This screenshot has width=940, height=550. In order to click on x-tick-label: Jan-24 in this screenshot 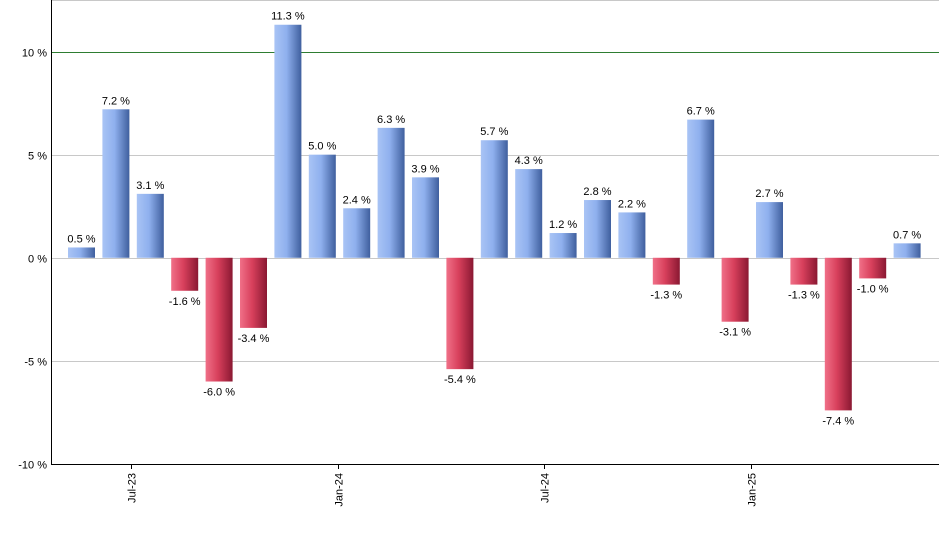, I will do `click(340, 490)`.